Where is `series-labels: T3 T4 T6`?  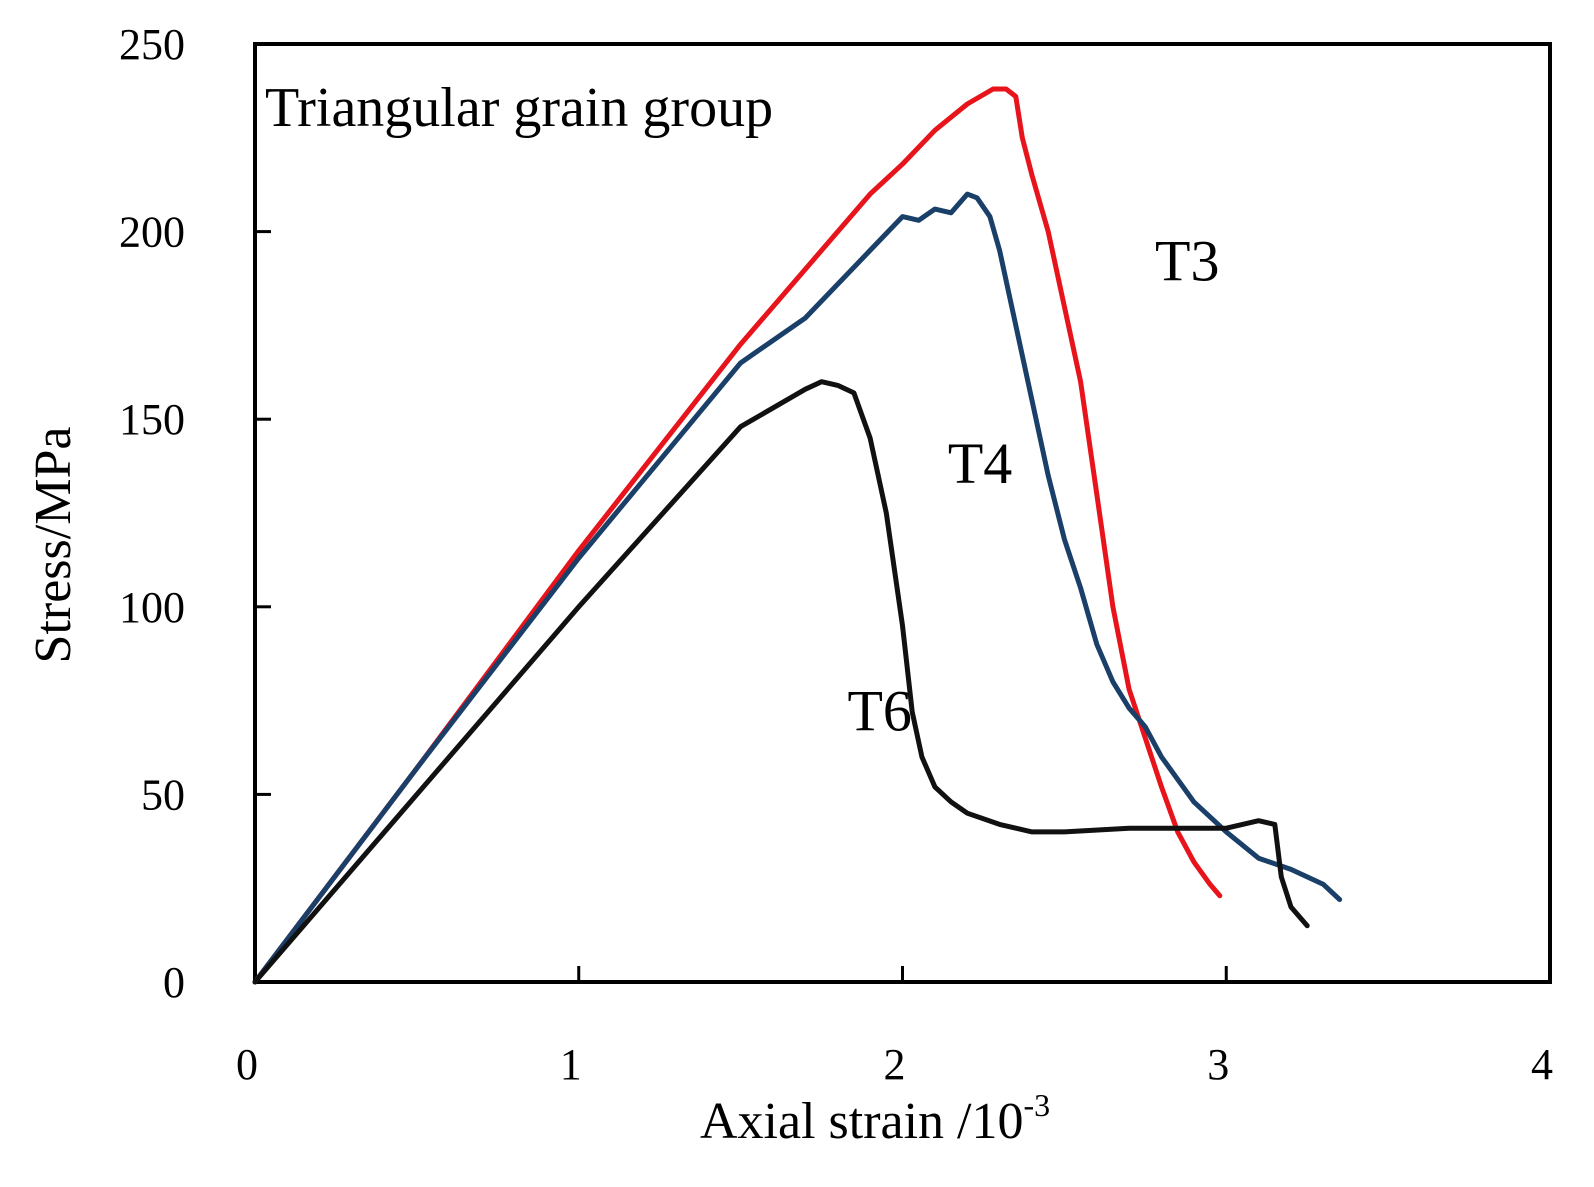 series-labels: T3 T4 T6 is located at coordinates (1033, 485).